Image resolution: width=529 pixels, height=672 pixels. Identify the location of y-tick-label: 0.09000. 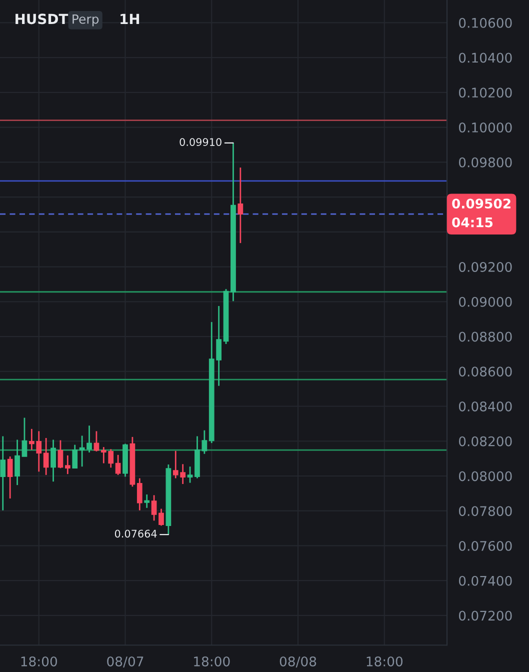
(485, 301).